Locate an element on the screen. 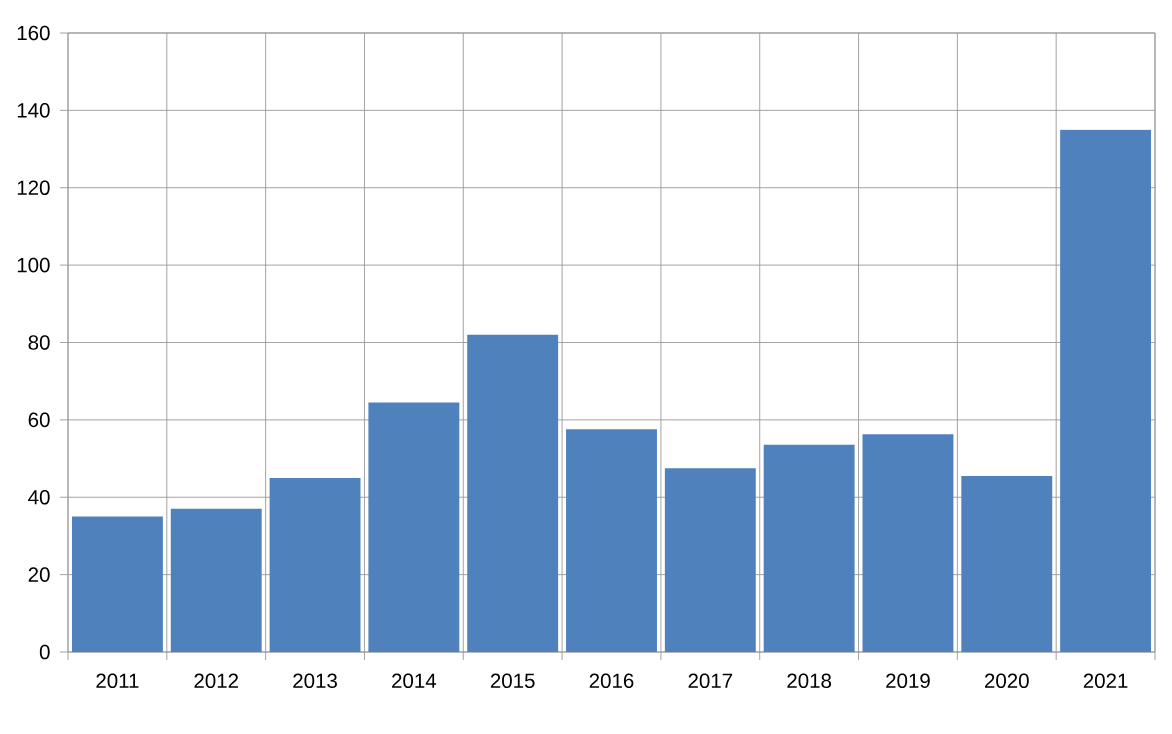 Image resolution: width=1172 pixels, height=734 pixels. y-tick-label: 80 is located at coordinates (39, 342).